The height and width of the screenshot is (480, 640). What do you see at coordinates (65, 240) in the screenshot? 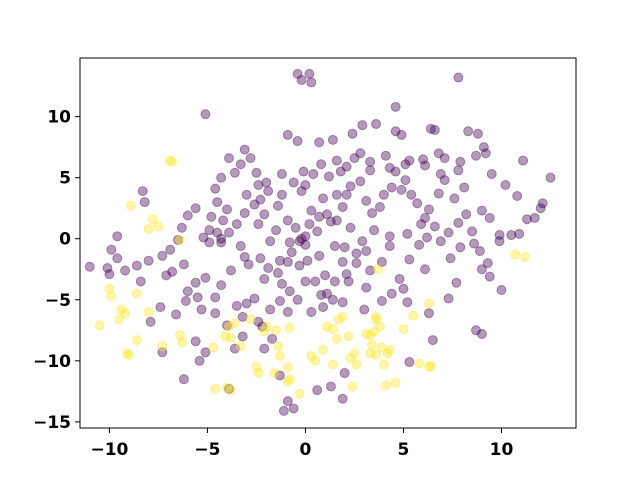
I see `y-tick-label: 0` at bounding box center [65, 240].